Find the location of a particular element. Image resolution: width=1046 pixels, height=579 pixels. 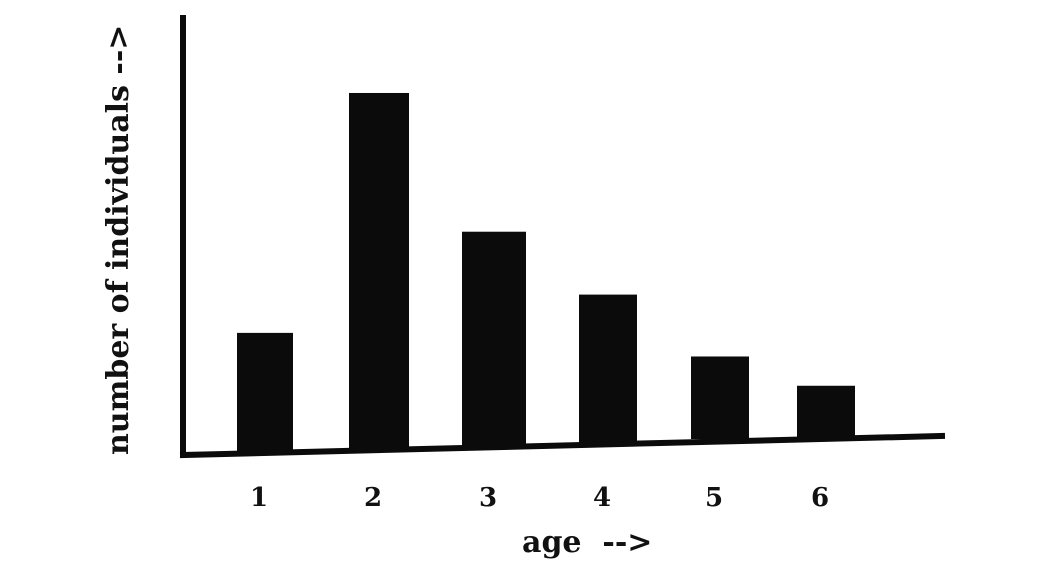

x-tick-label-1: 1 is located at coordinates (259, 498).